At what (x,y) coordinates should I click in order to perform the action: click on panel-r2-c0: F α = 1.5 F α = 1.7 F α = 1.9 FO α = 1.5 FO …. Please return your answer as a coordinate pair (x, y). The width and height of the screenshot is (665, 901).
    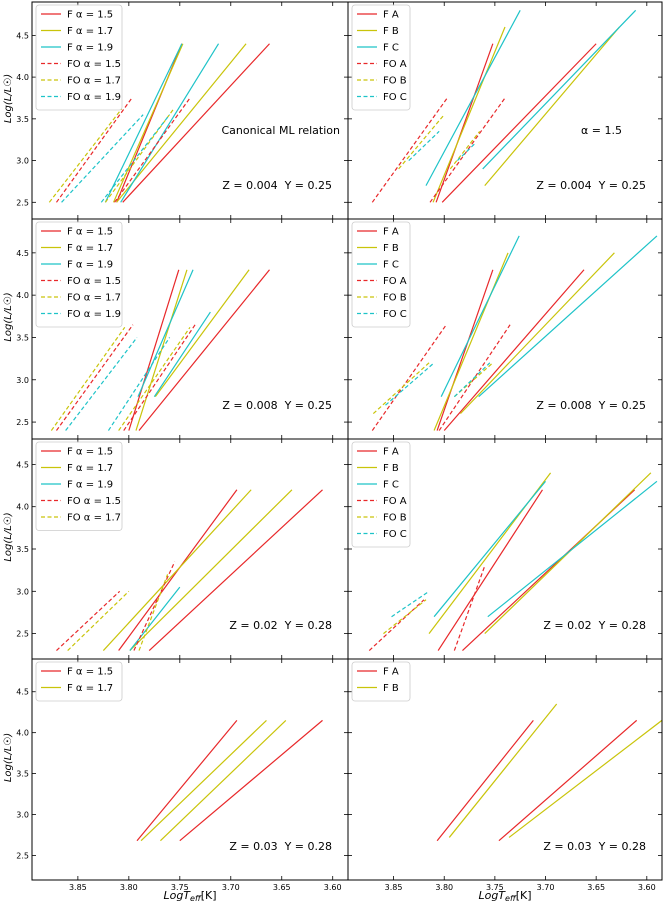
    Looking at the image, I should click on (190, 549).